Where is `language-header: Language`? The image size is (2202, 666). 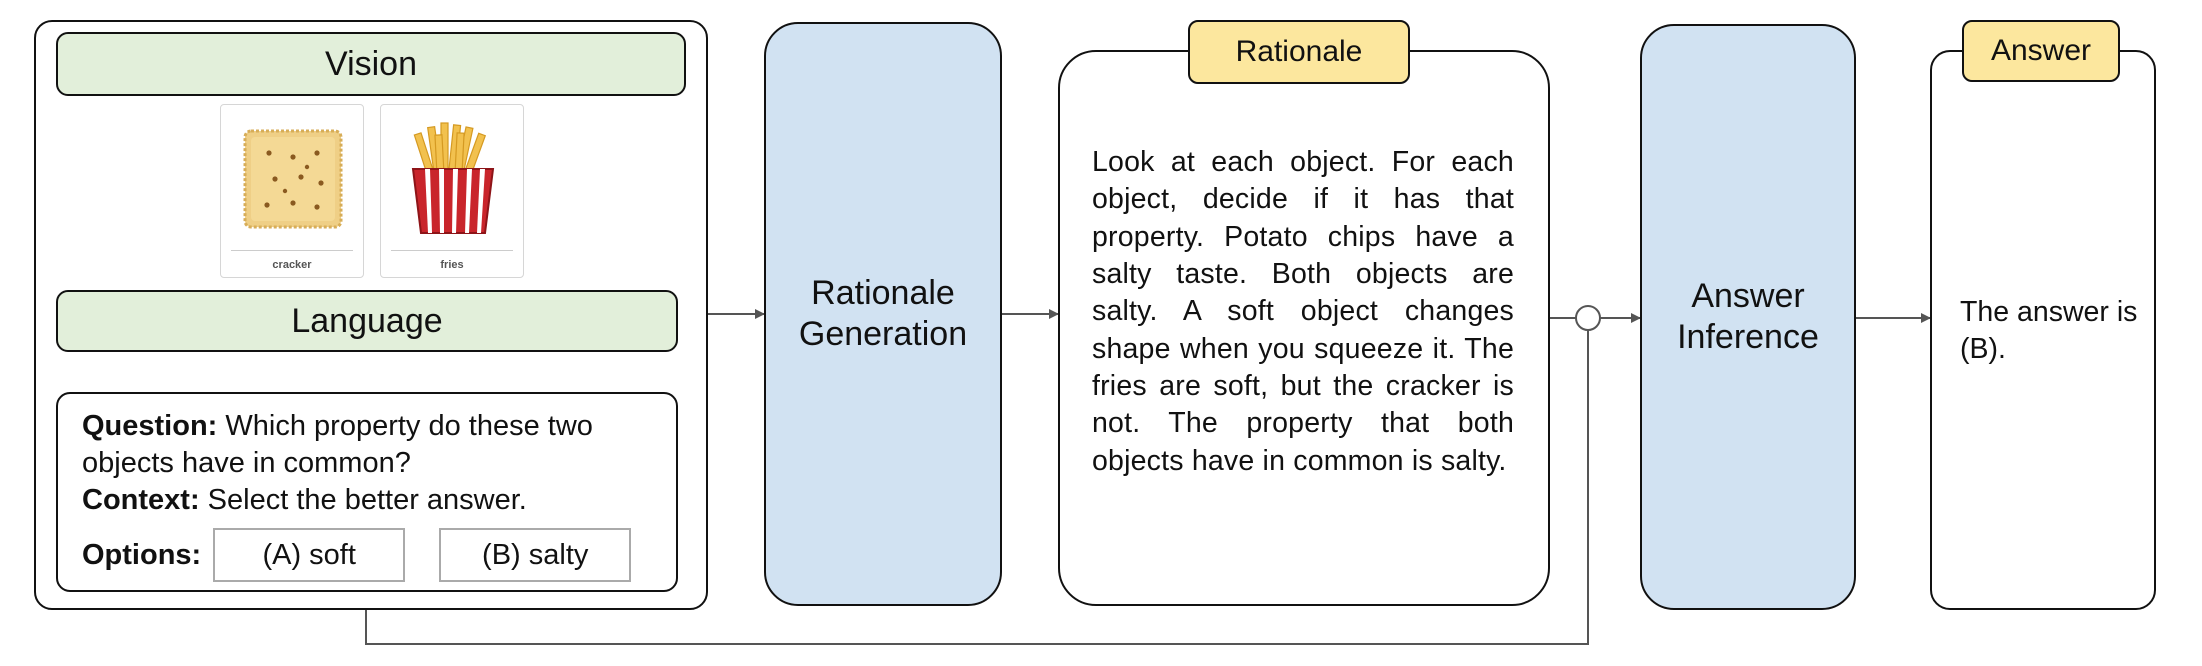
language-header: Language is located at coordinates (367, 321).